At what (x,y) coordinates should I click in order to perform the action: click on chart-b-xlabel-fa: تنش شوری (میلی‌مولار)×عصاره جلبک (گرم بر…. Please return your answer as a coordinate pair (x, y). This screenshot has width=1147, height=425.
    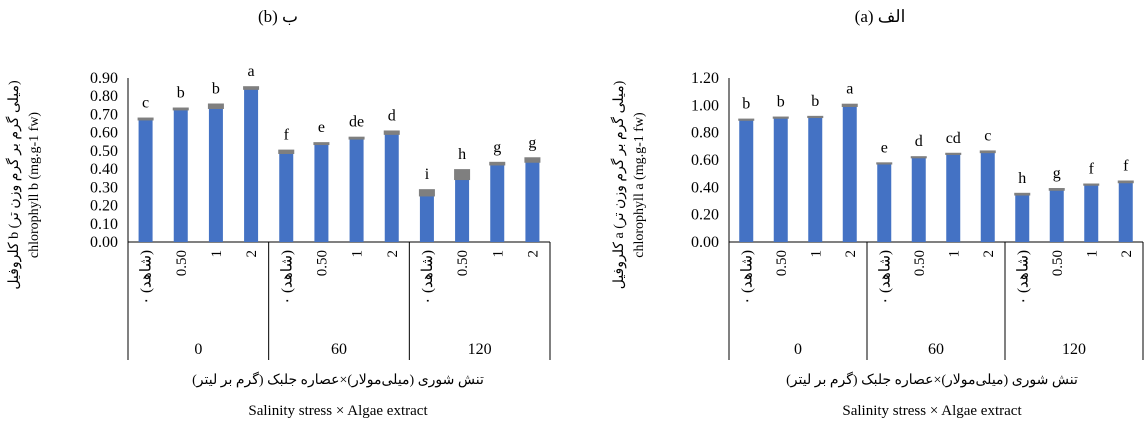
    Looking at the image, I should click on (338, 379).